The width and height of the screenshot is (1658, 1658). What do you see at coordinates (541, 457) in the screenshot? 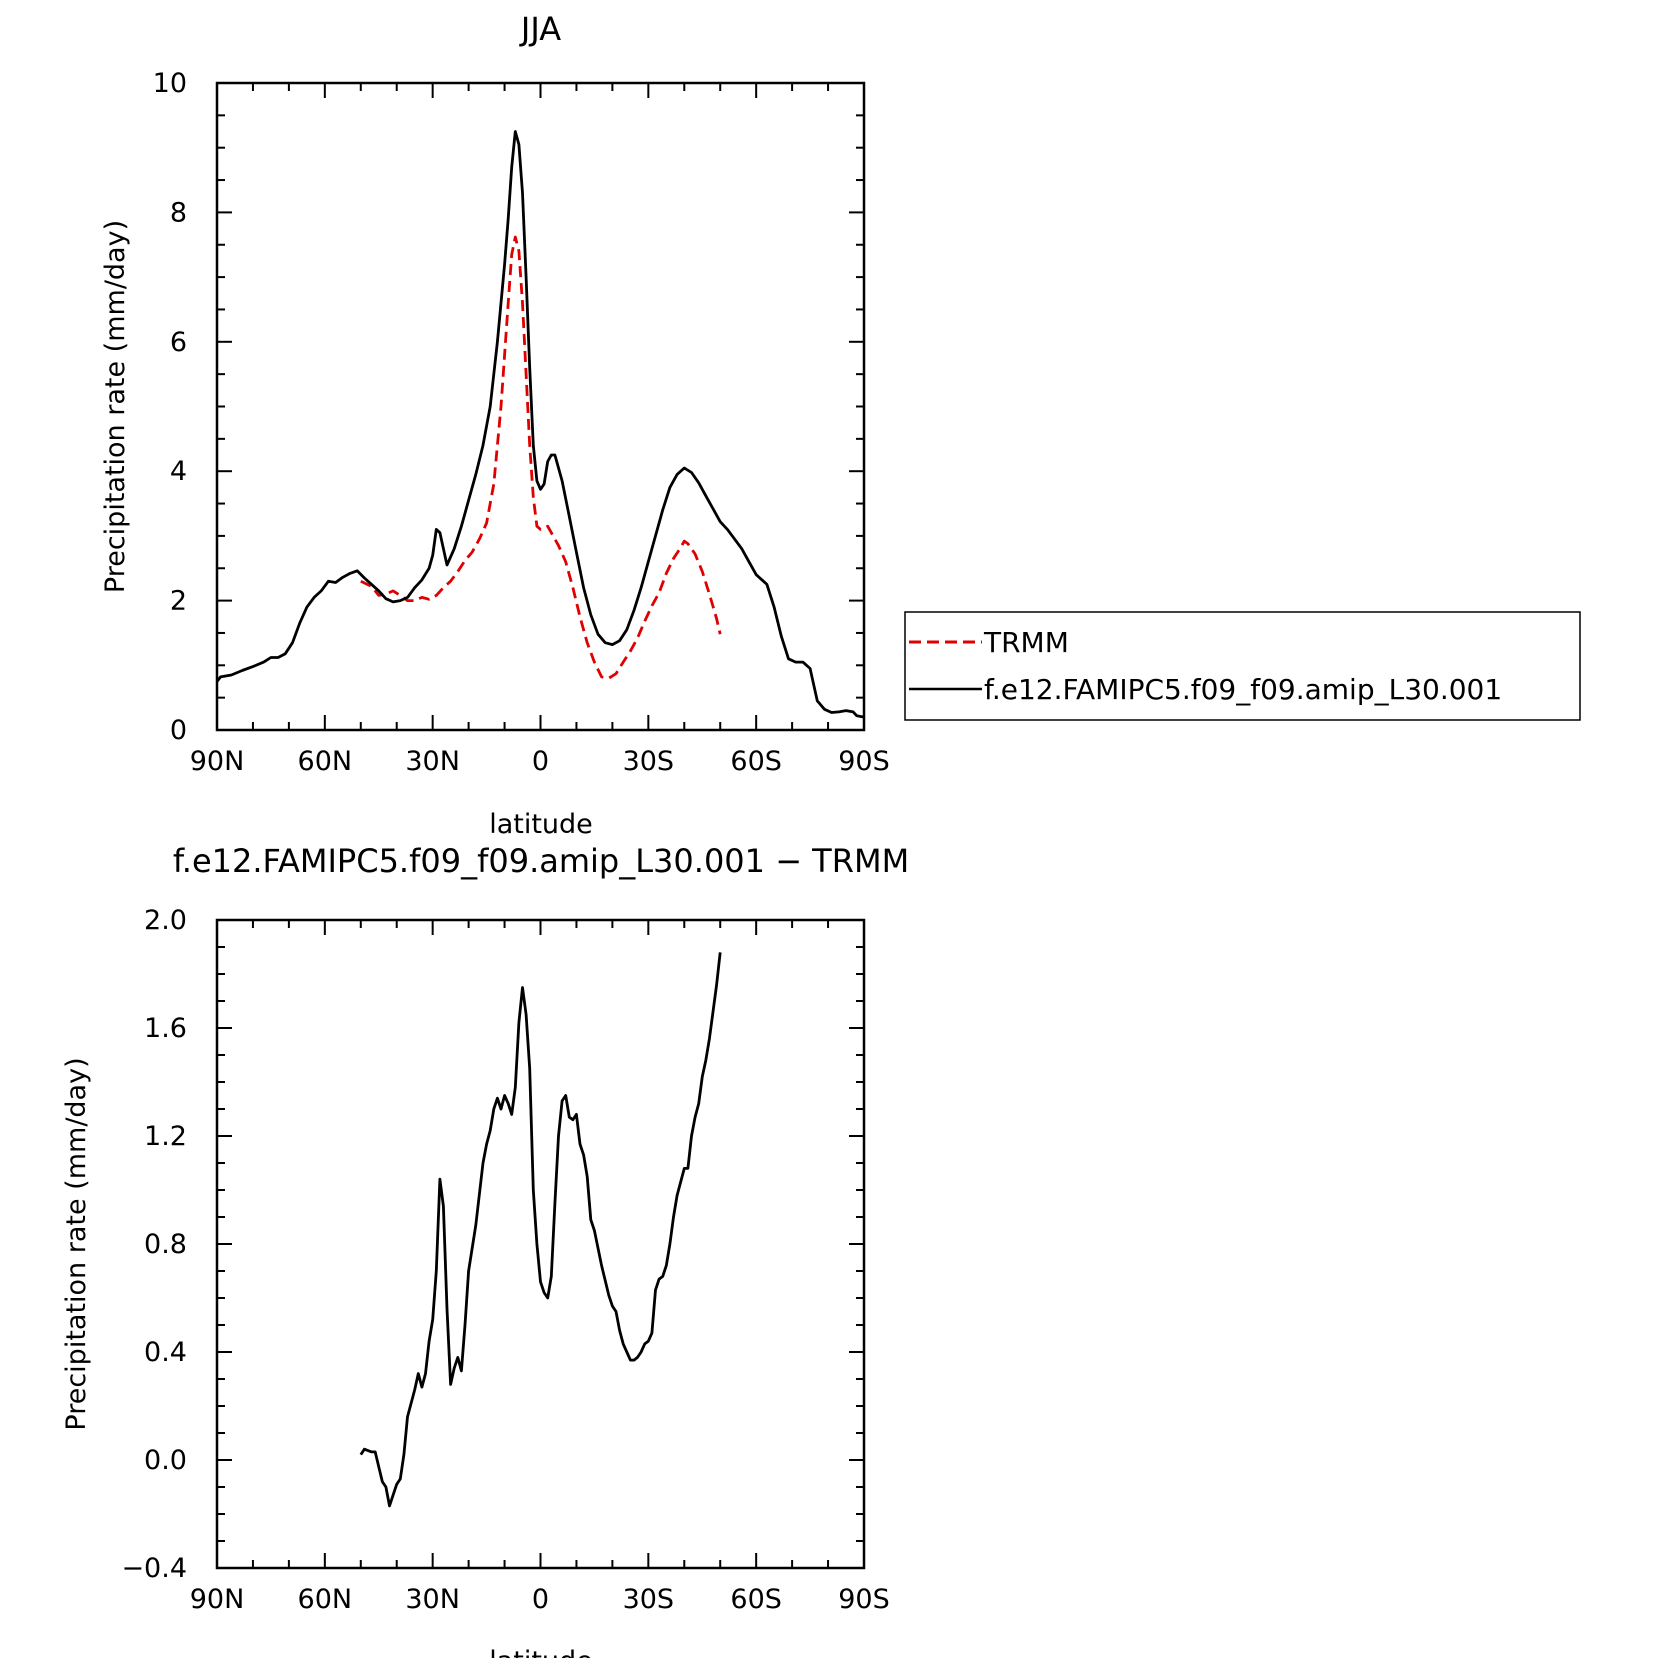
I see `top-series-line-trmm` at bounding box center [541, 457].